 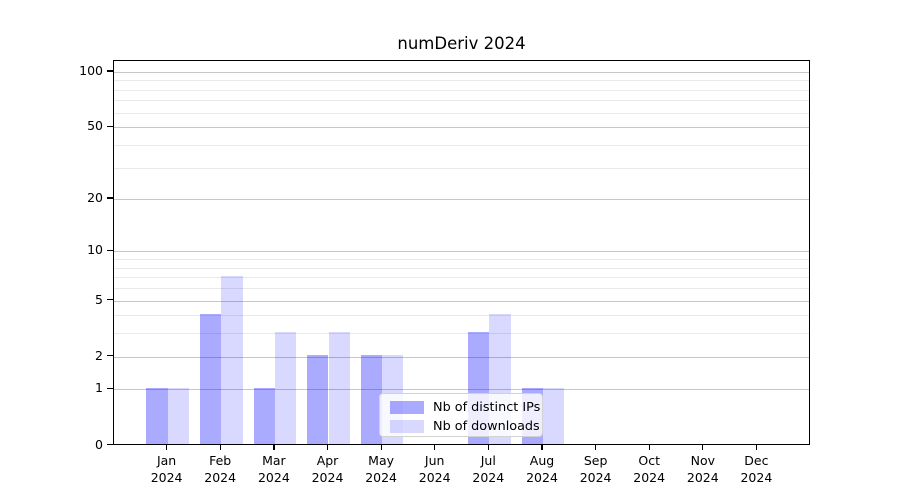 I want to click on x-tick-label-apr: Apr 2024, so click(x=328, y=469).